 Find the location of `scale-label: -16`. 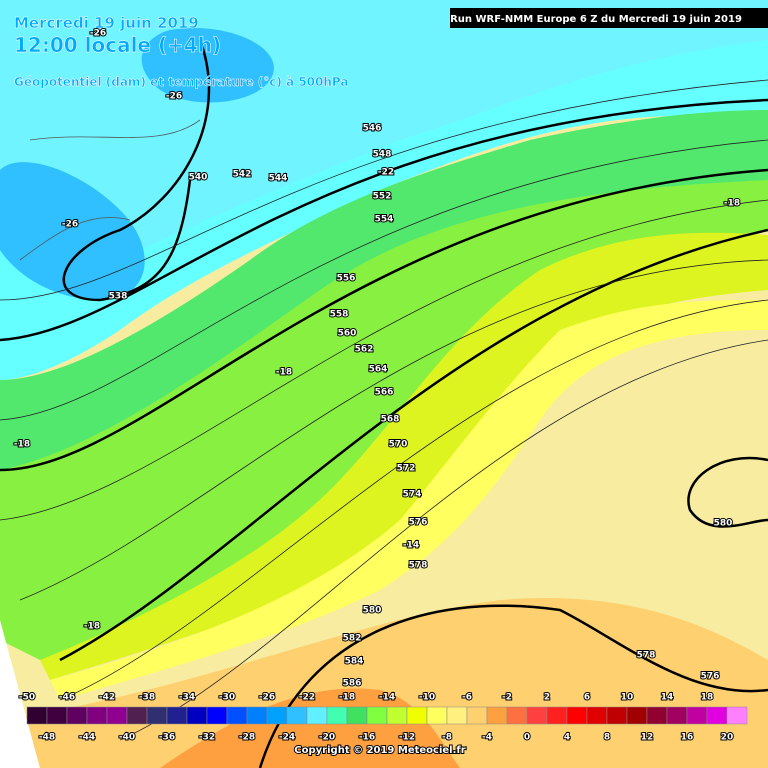

scale-label: -16 is located at coordinates (367, 738).